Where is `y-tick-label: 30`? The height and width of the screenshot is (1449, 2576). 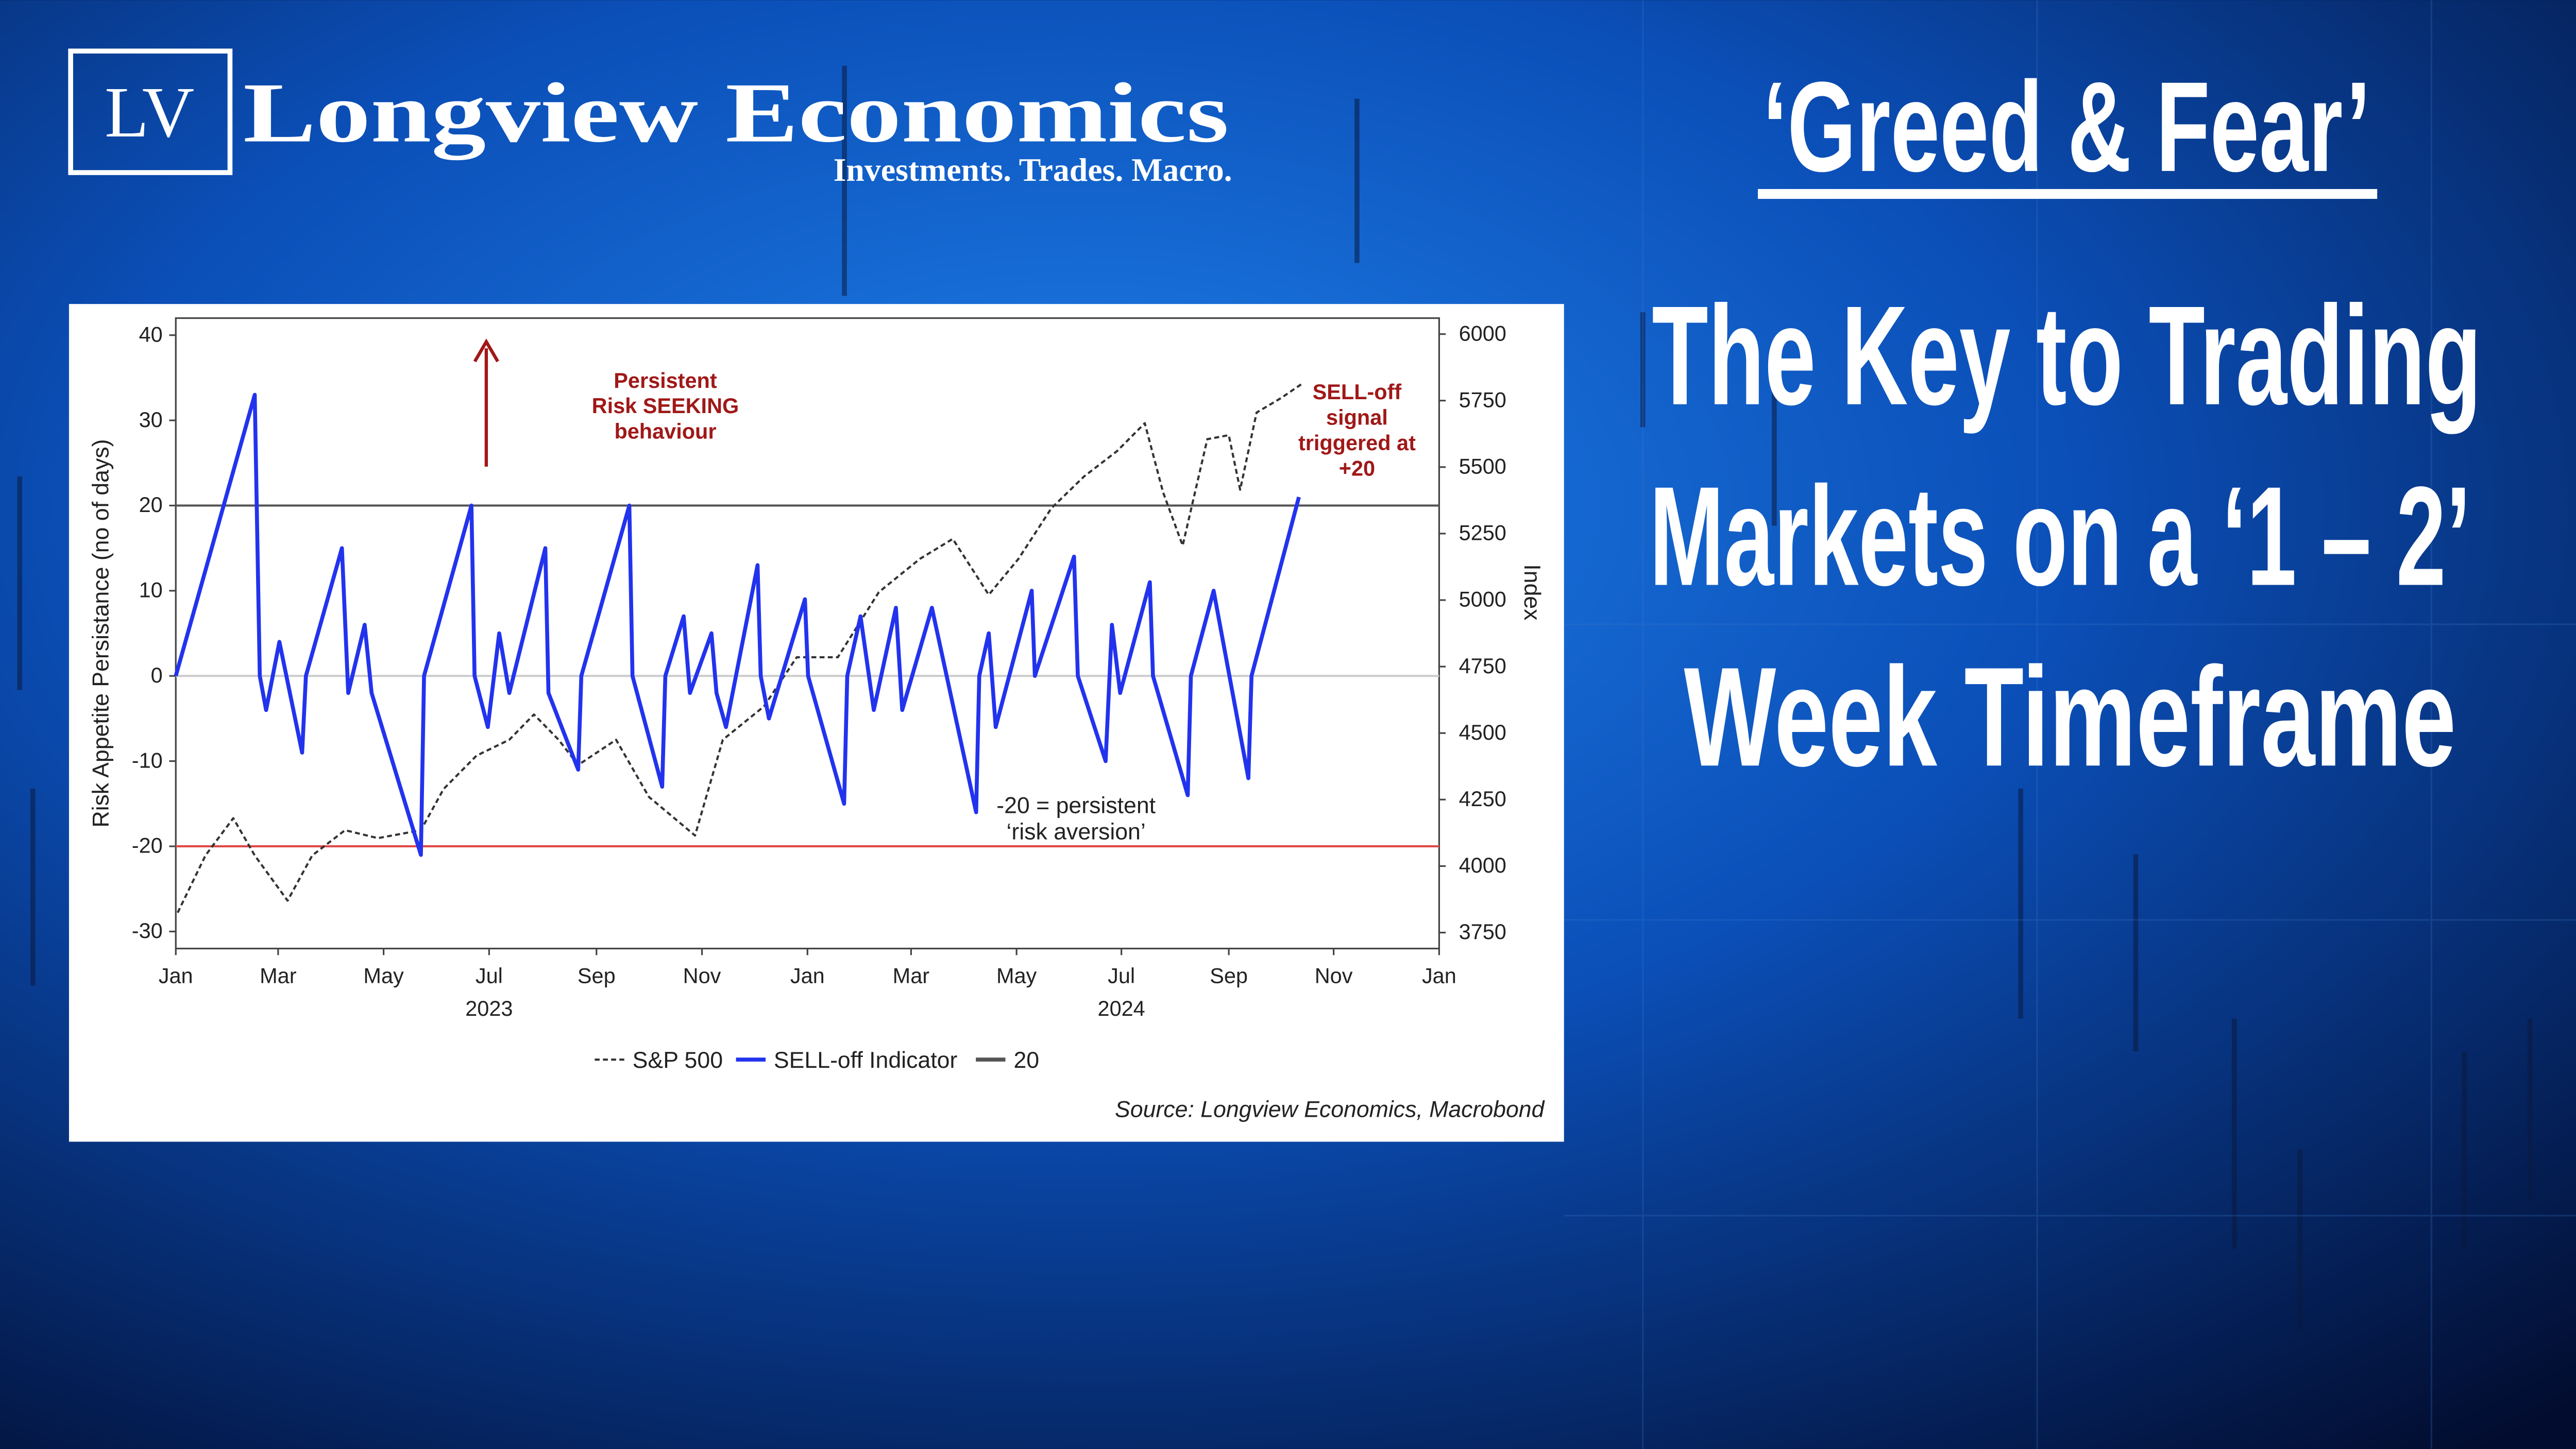
y-tick-label: 30 is located at coordinates (151, 420).